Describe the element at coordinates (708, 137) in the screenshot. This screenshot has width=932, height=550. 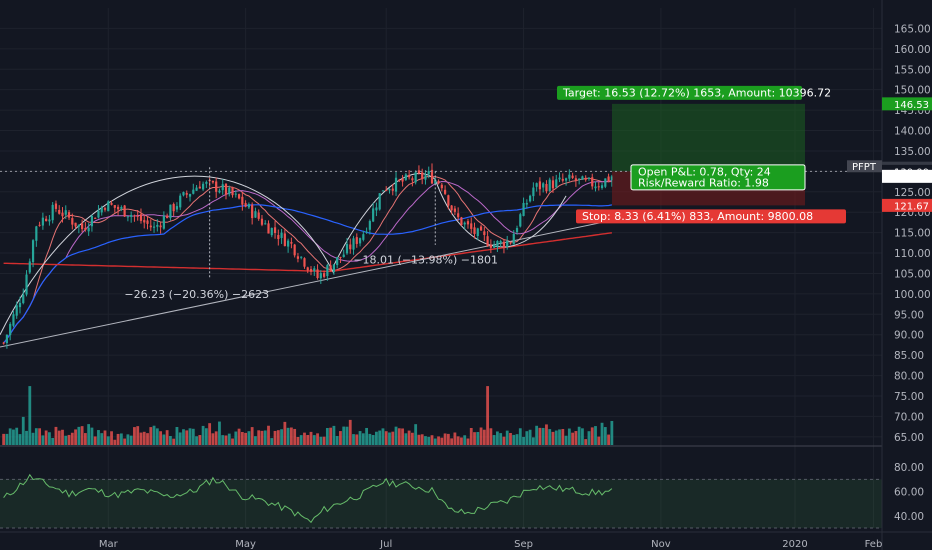
I see `profit-zone` at that location.